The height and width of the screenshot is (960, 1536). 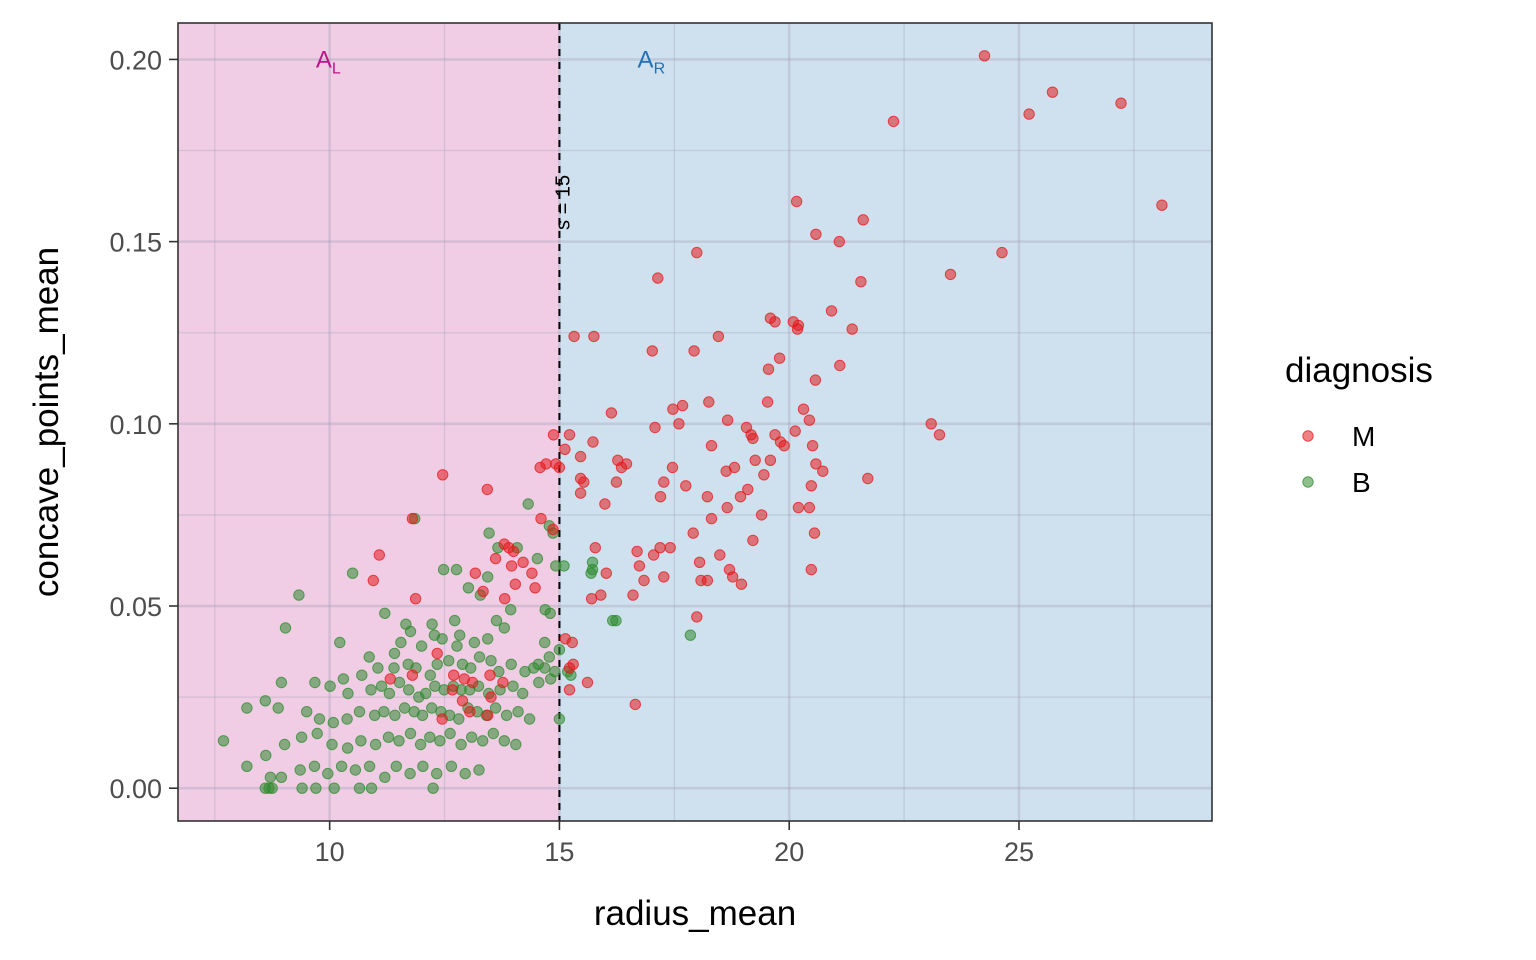 I want to click on legend: diagnosis MB, so click(x=1359, y=424).